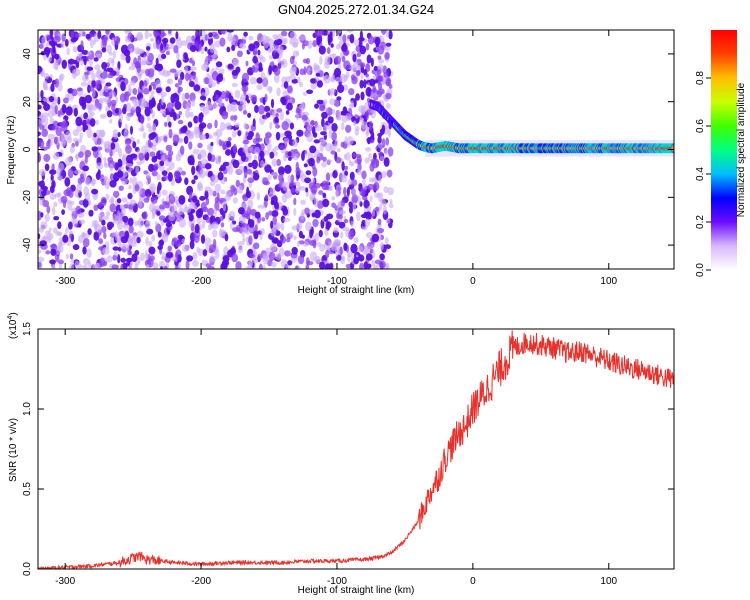  I want to click on x-tick-label: -100, so click(337, 581).